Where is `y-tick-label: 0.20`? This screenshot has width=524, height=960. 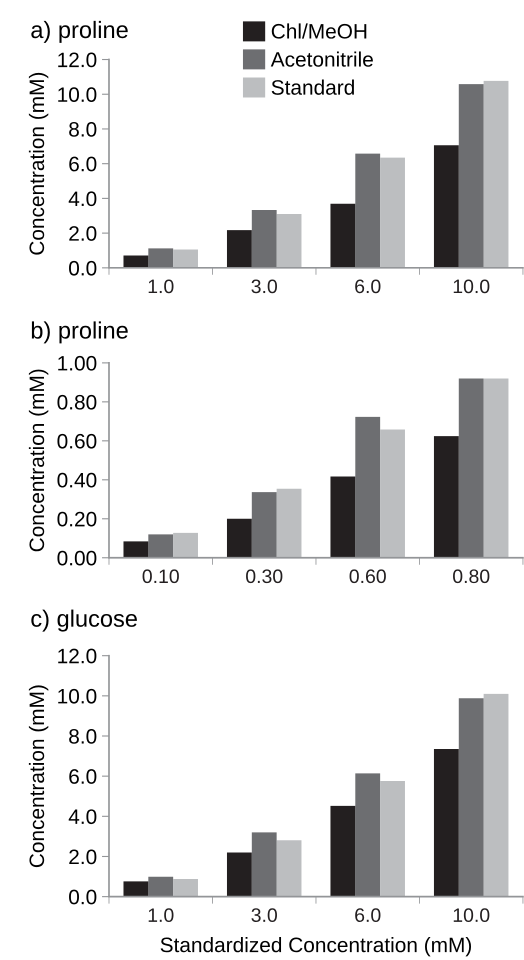 y-tick-label: 0.20 is located at coordinates (76, 519).